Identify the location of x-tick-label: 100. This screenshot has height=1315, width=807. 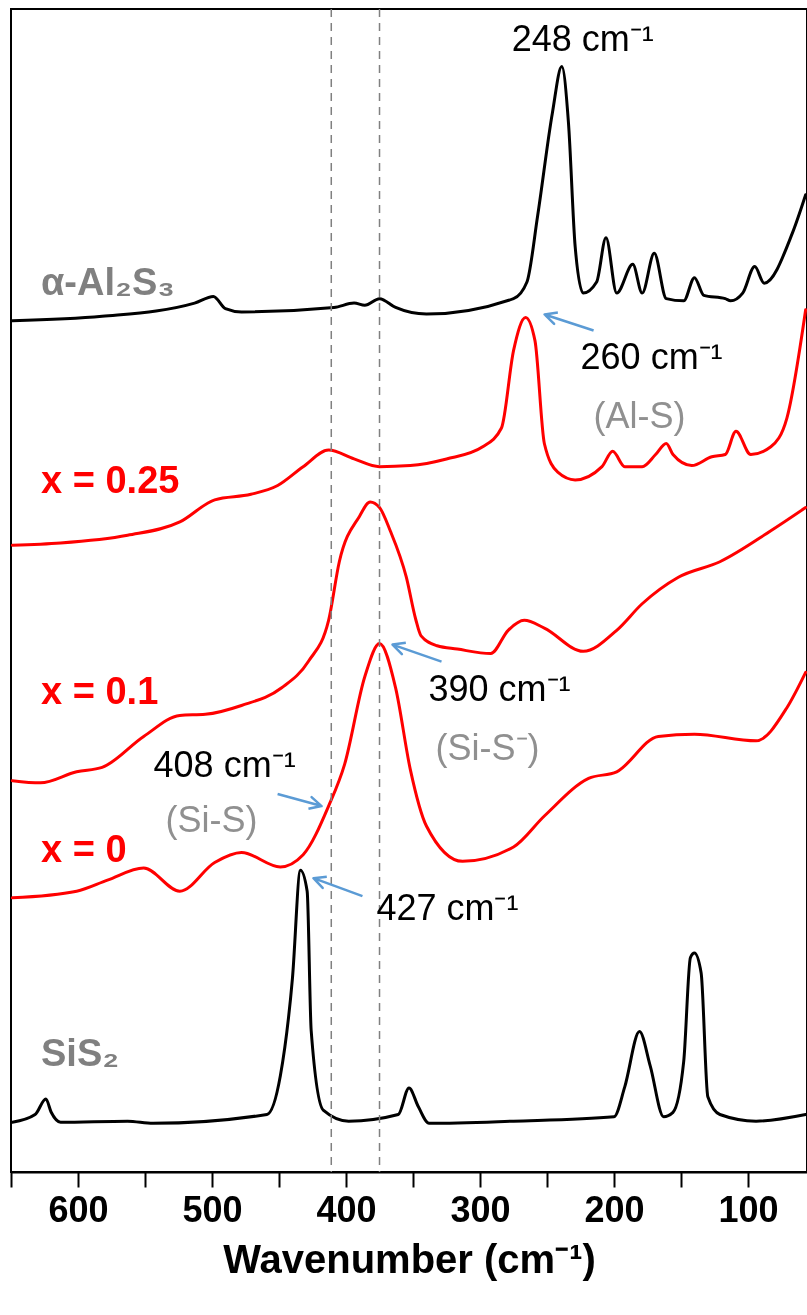
(748, 1209).